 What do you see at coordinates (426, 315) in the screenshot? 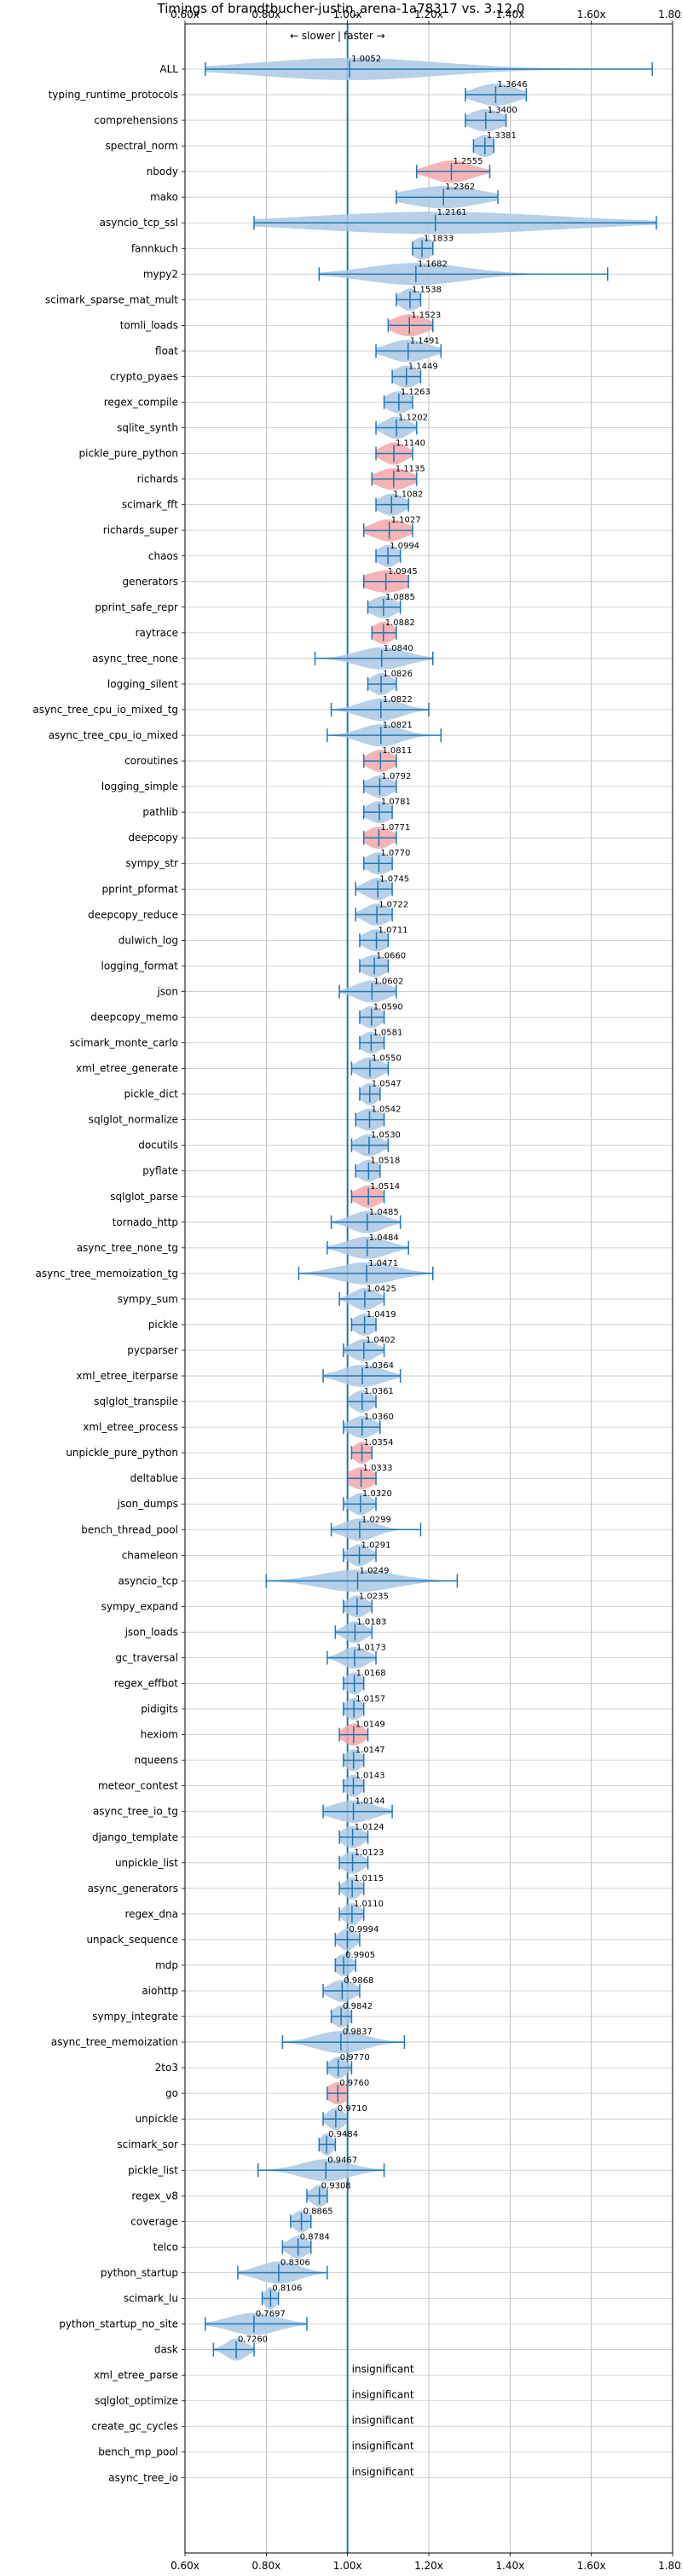
I see `value-label: 1.1523` at bounding box center [426, 315].